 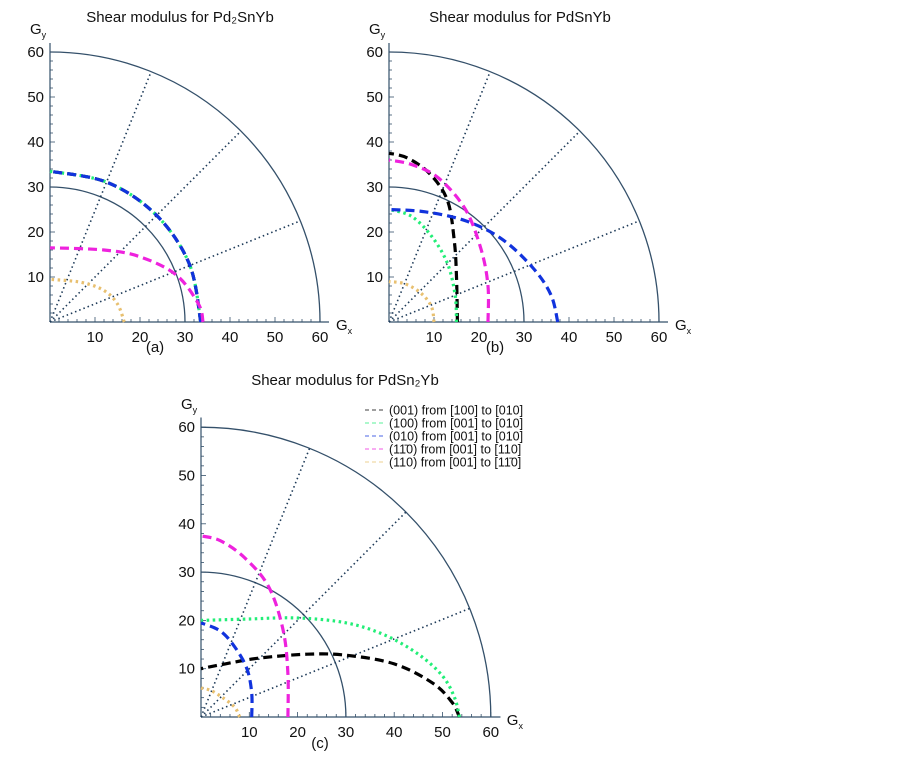 I want to click on panel-caption: (c), so click(x=320, y=743).